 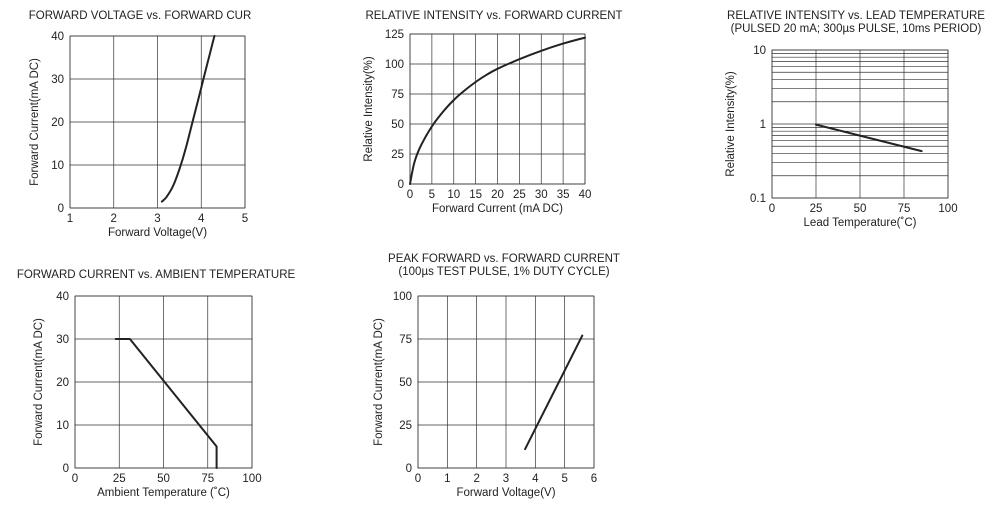 What do you see at coordinates (594, 479) in the screenshot?
I see `x-tick-label: 6` at bounding box center [594, 479].